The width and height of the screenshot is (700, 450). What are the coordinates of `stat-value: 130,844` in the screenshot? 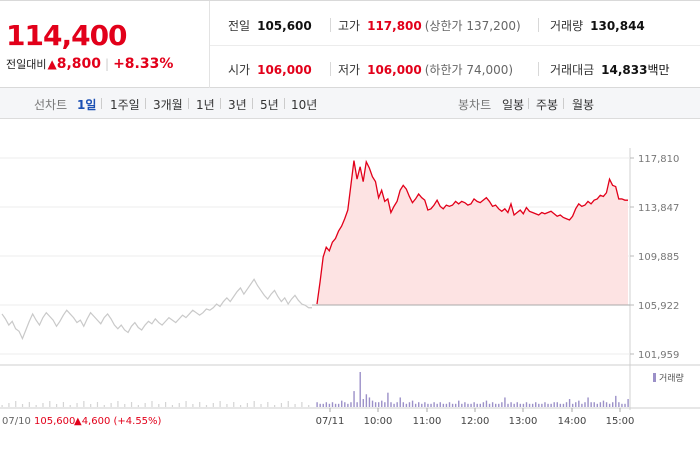 It's located at (617, 26).